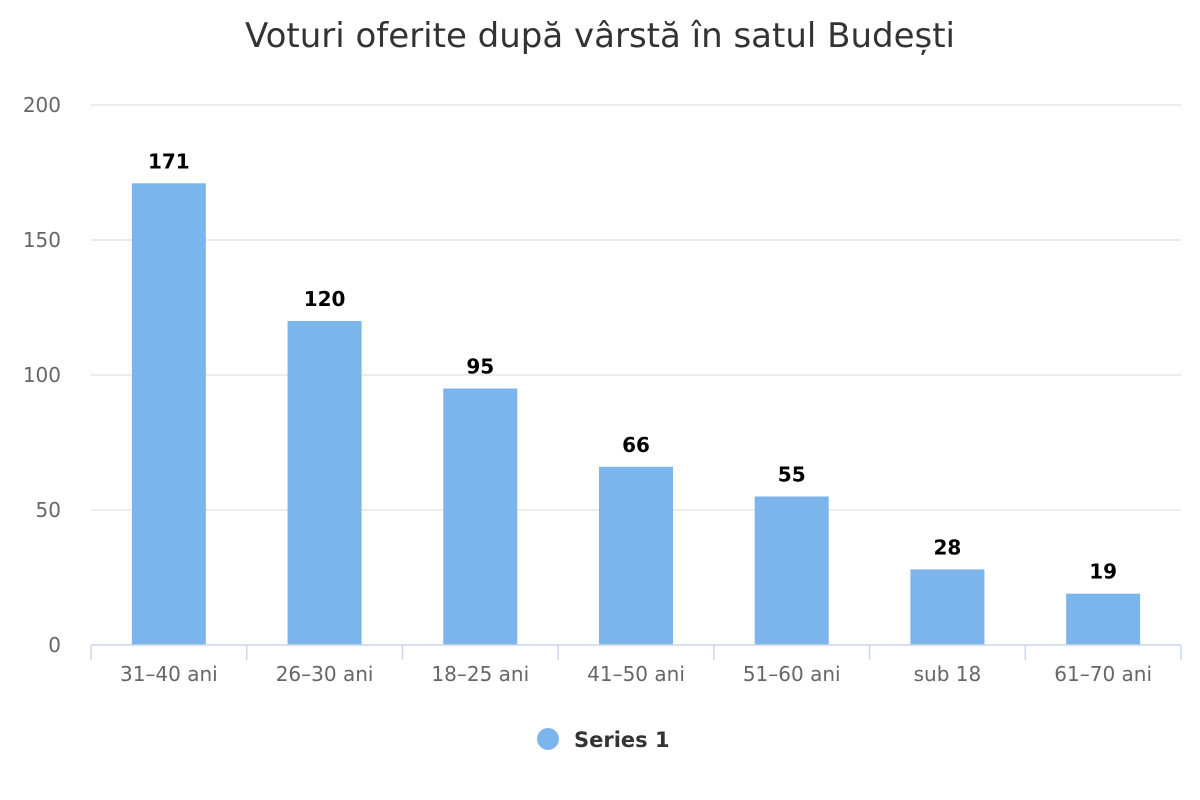 The width and height of the screenshot is (1200, 800). Describe the element at coordinates (1103, 572) in the screenshot. I see `data-label: 19` at that location.